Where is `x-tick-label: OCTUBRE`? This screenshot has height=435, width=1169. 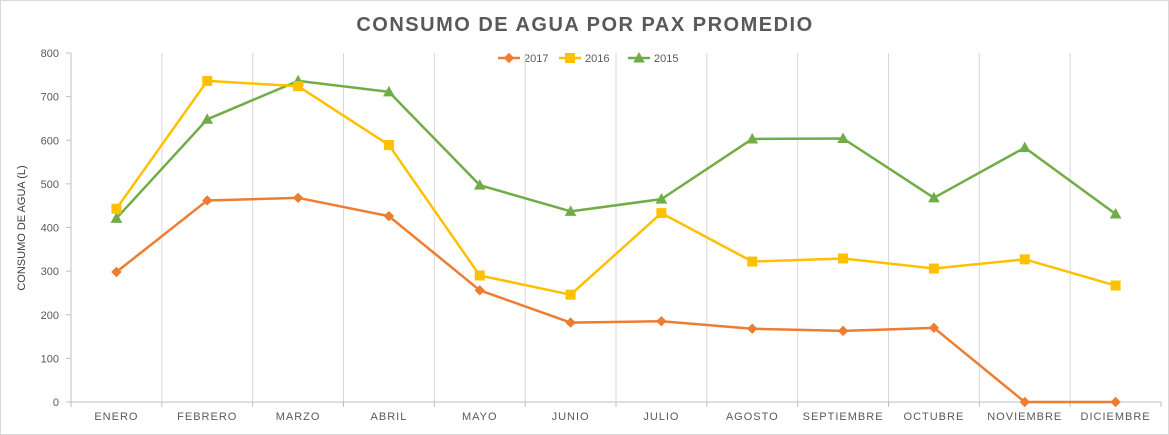 x-tick-label: OCTUBRE is located at coordinates (934, 417).